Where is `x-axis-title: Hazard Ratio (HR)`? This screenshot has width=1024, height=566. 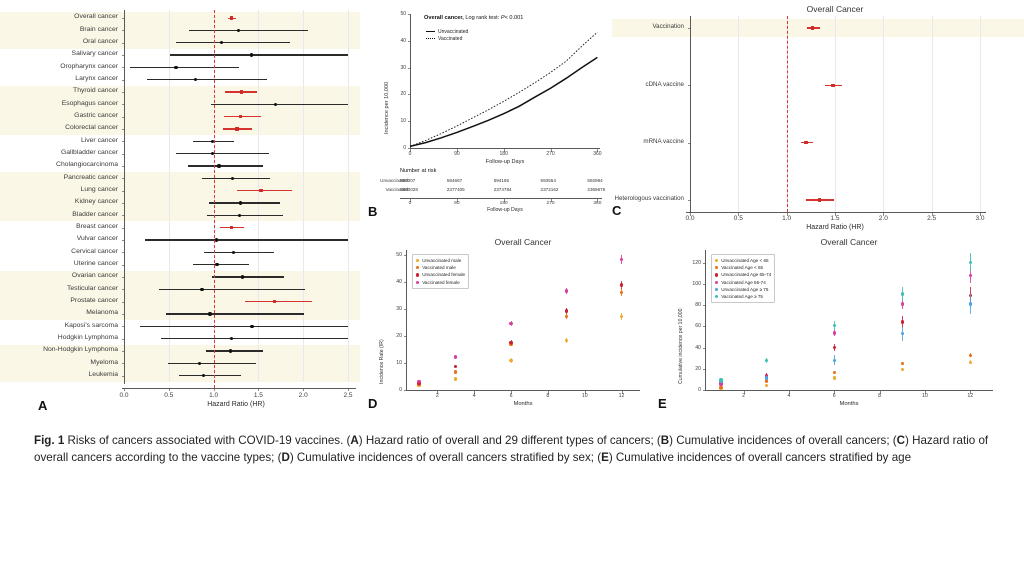
x-axis-title: Hazard Ratio (HR) is located at coordinates (236, 404).